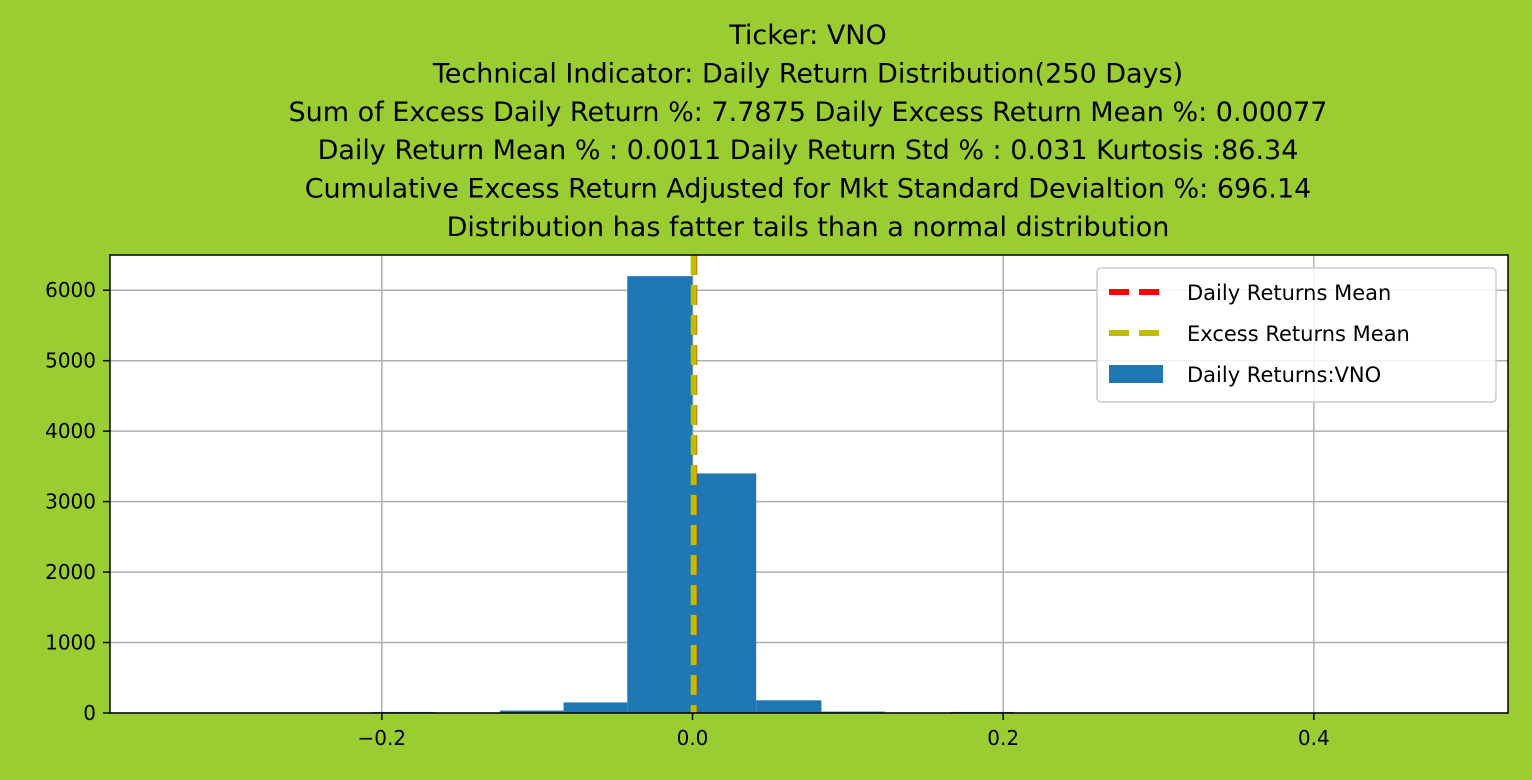  Describe the element at coordinates (1314, 738) in the screenshot. I see `x-tick-label: 0.4` at that location.